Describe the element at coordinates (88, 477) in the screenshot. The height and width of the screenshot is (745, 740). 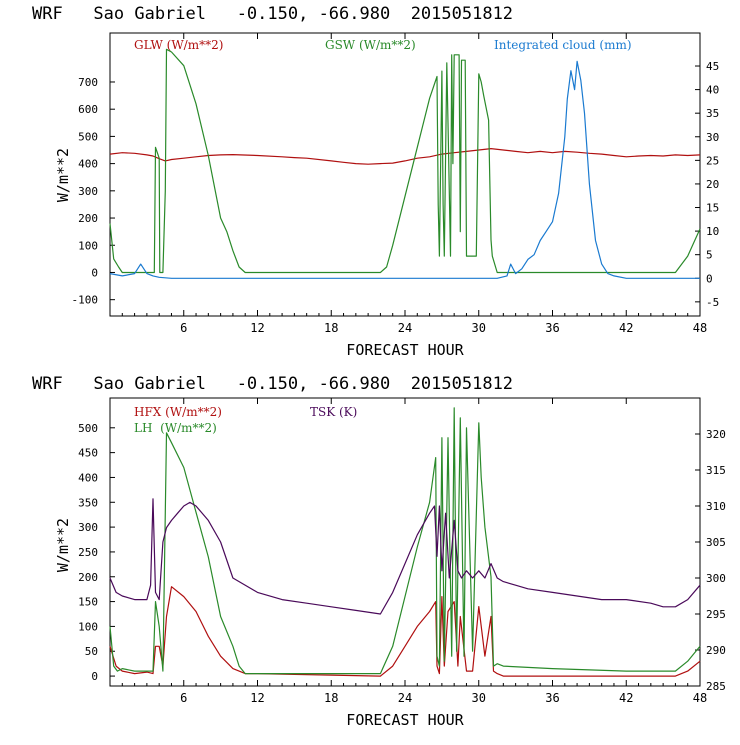
I see `bottom-ytick-label: 400` at that location.